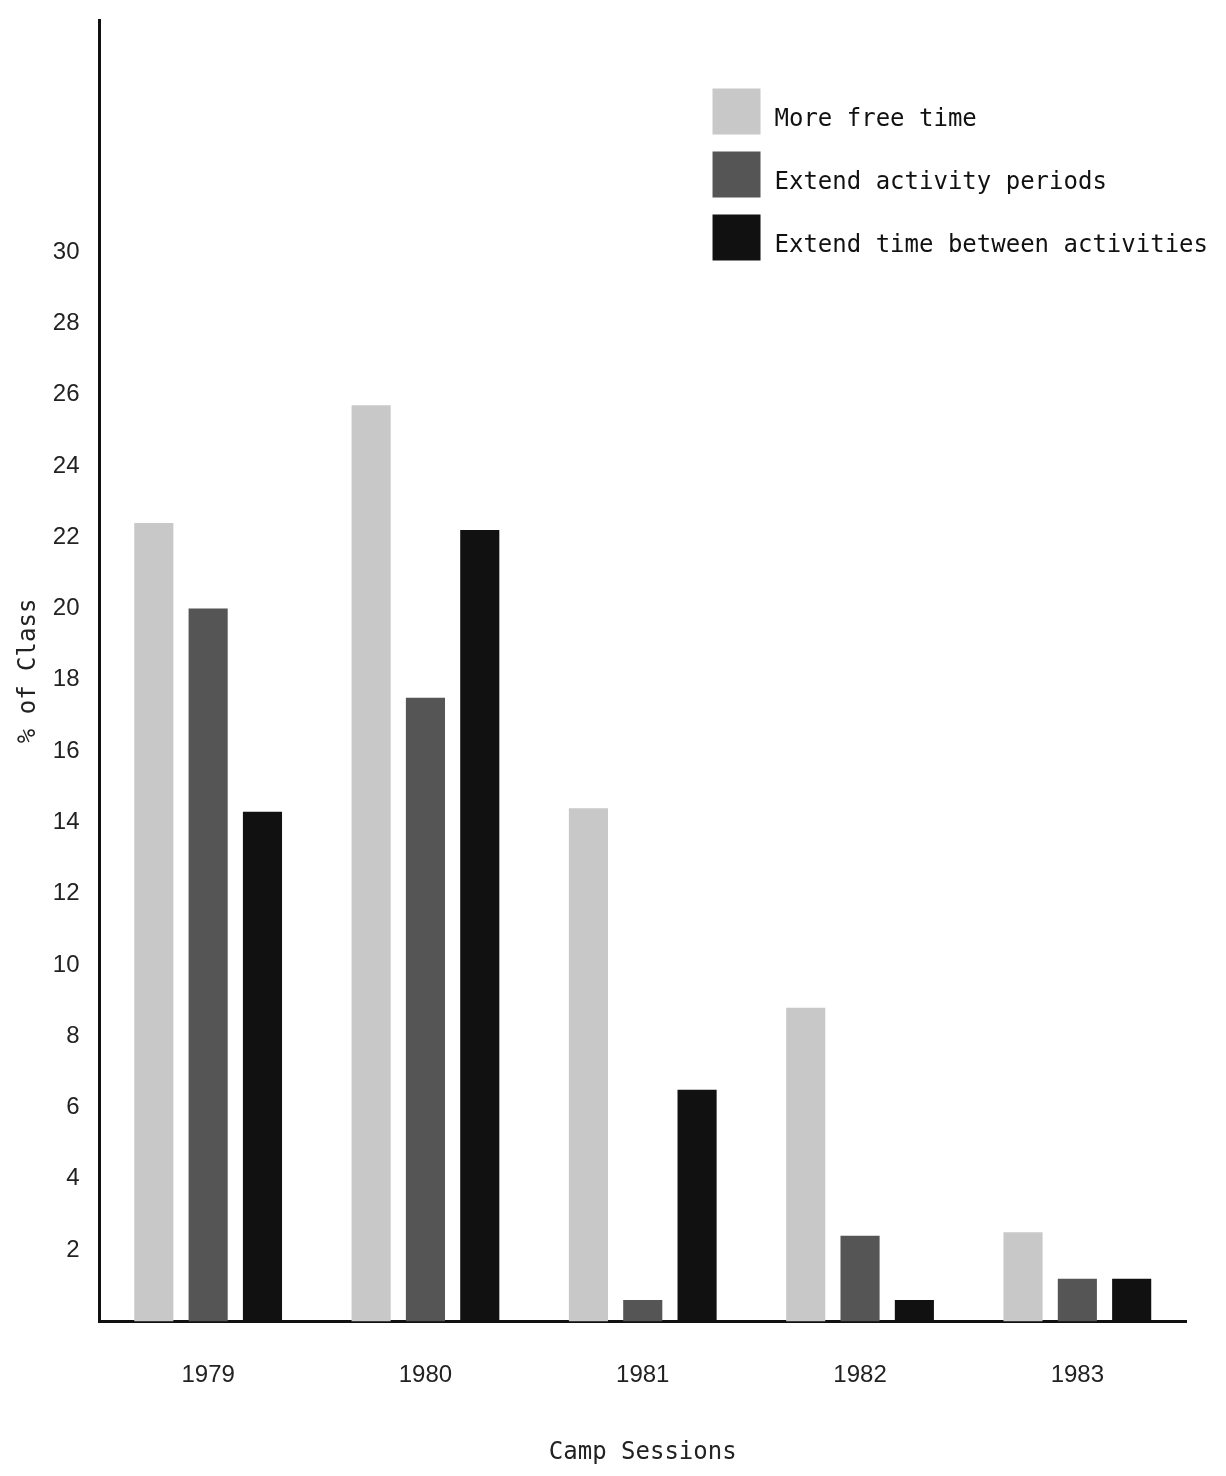 The height and width of the screenshot is (1476, 1226). What do you see at coordinates (940, 180) in the screenshot?
I see `legend-label: Extend activity periods` at bounding box center [940, 180].